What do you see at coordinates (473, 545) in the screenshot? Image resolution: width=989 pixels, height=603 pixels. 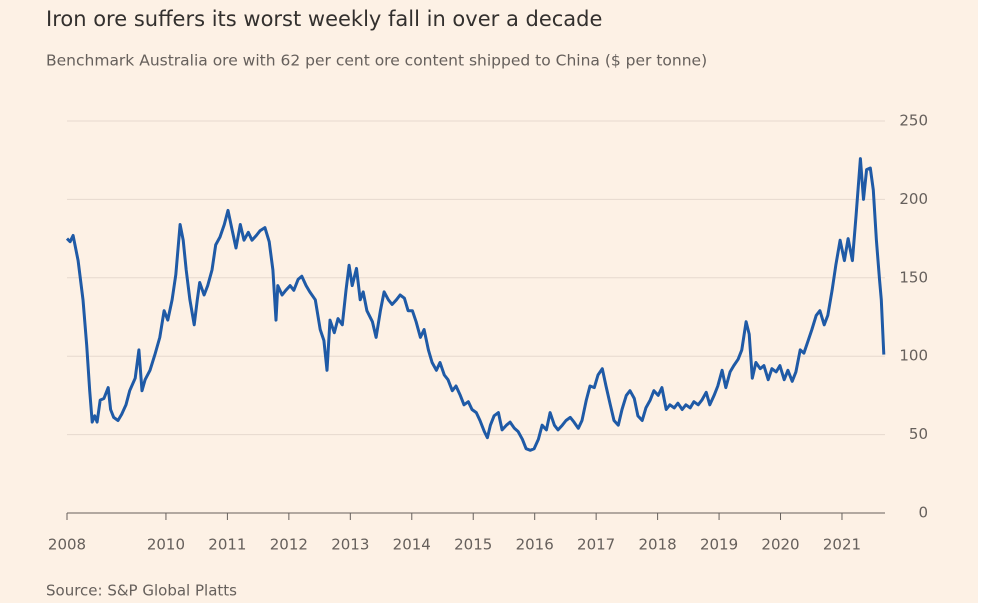 I see `x-tick-label: 2015` at bounding box center [473, 545].